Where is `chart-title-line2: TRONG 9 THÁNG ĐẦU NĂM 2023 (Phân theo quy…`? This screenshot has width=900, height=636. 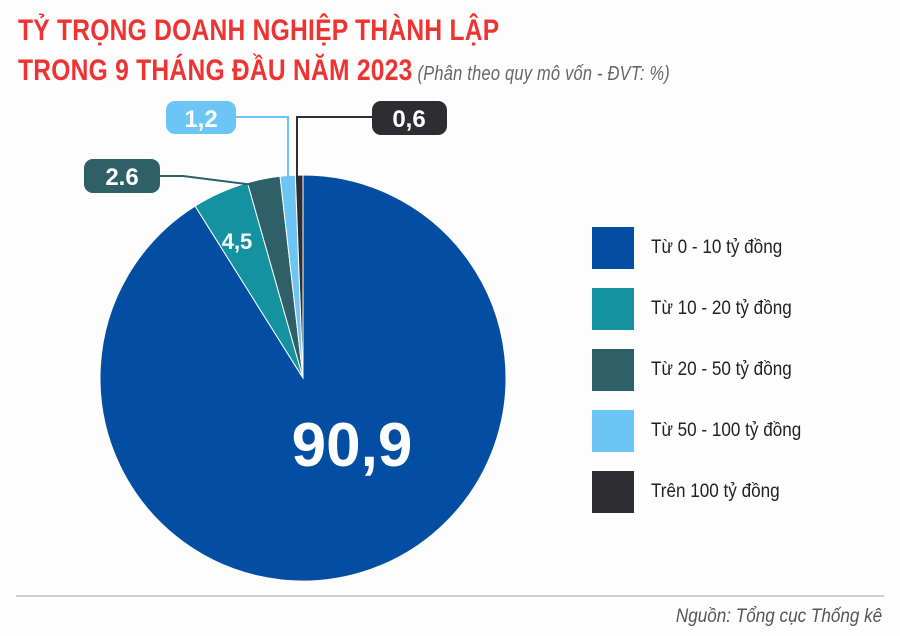
chart-title-line2: TRONG 9 THÁNG ĐẦU NĂM 2023 (Phân theo quy… is located at coordinates (344, 71).